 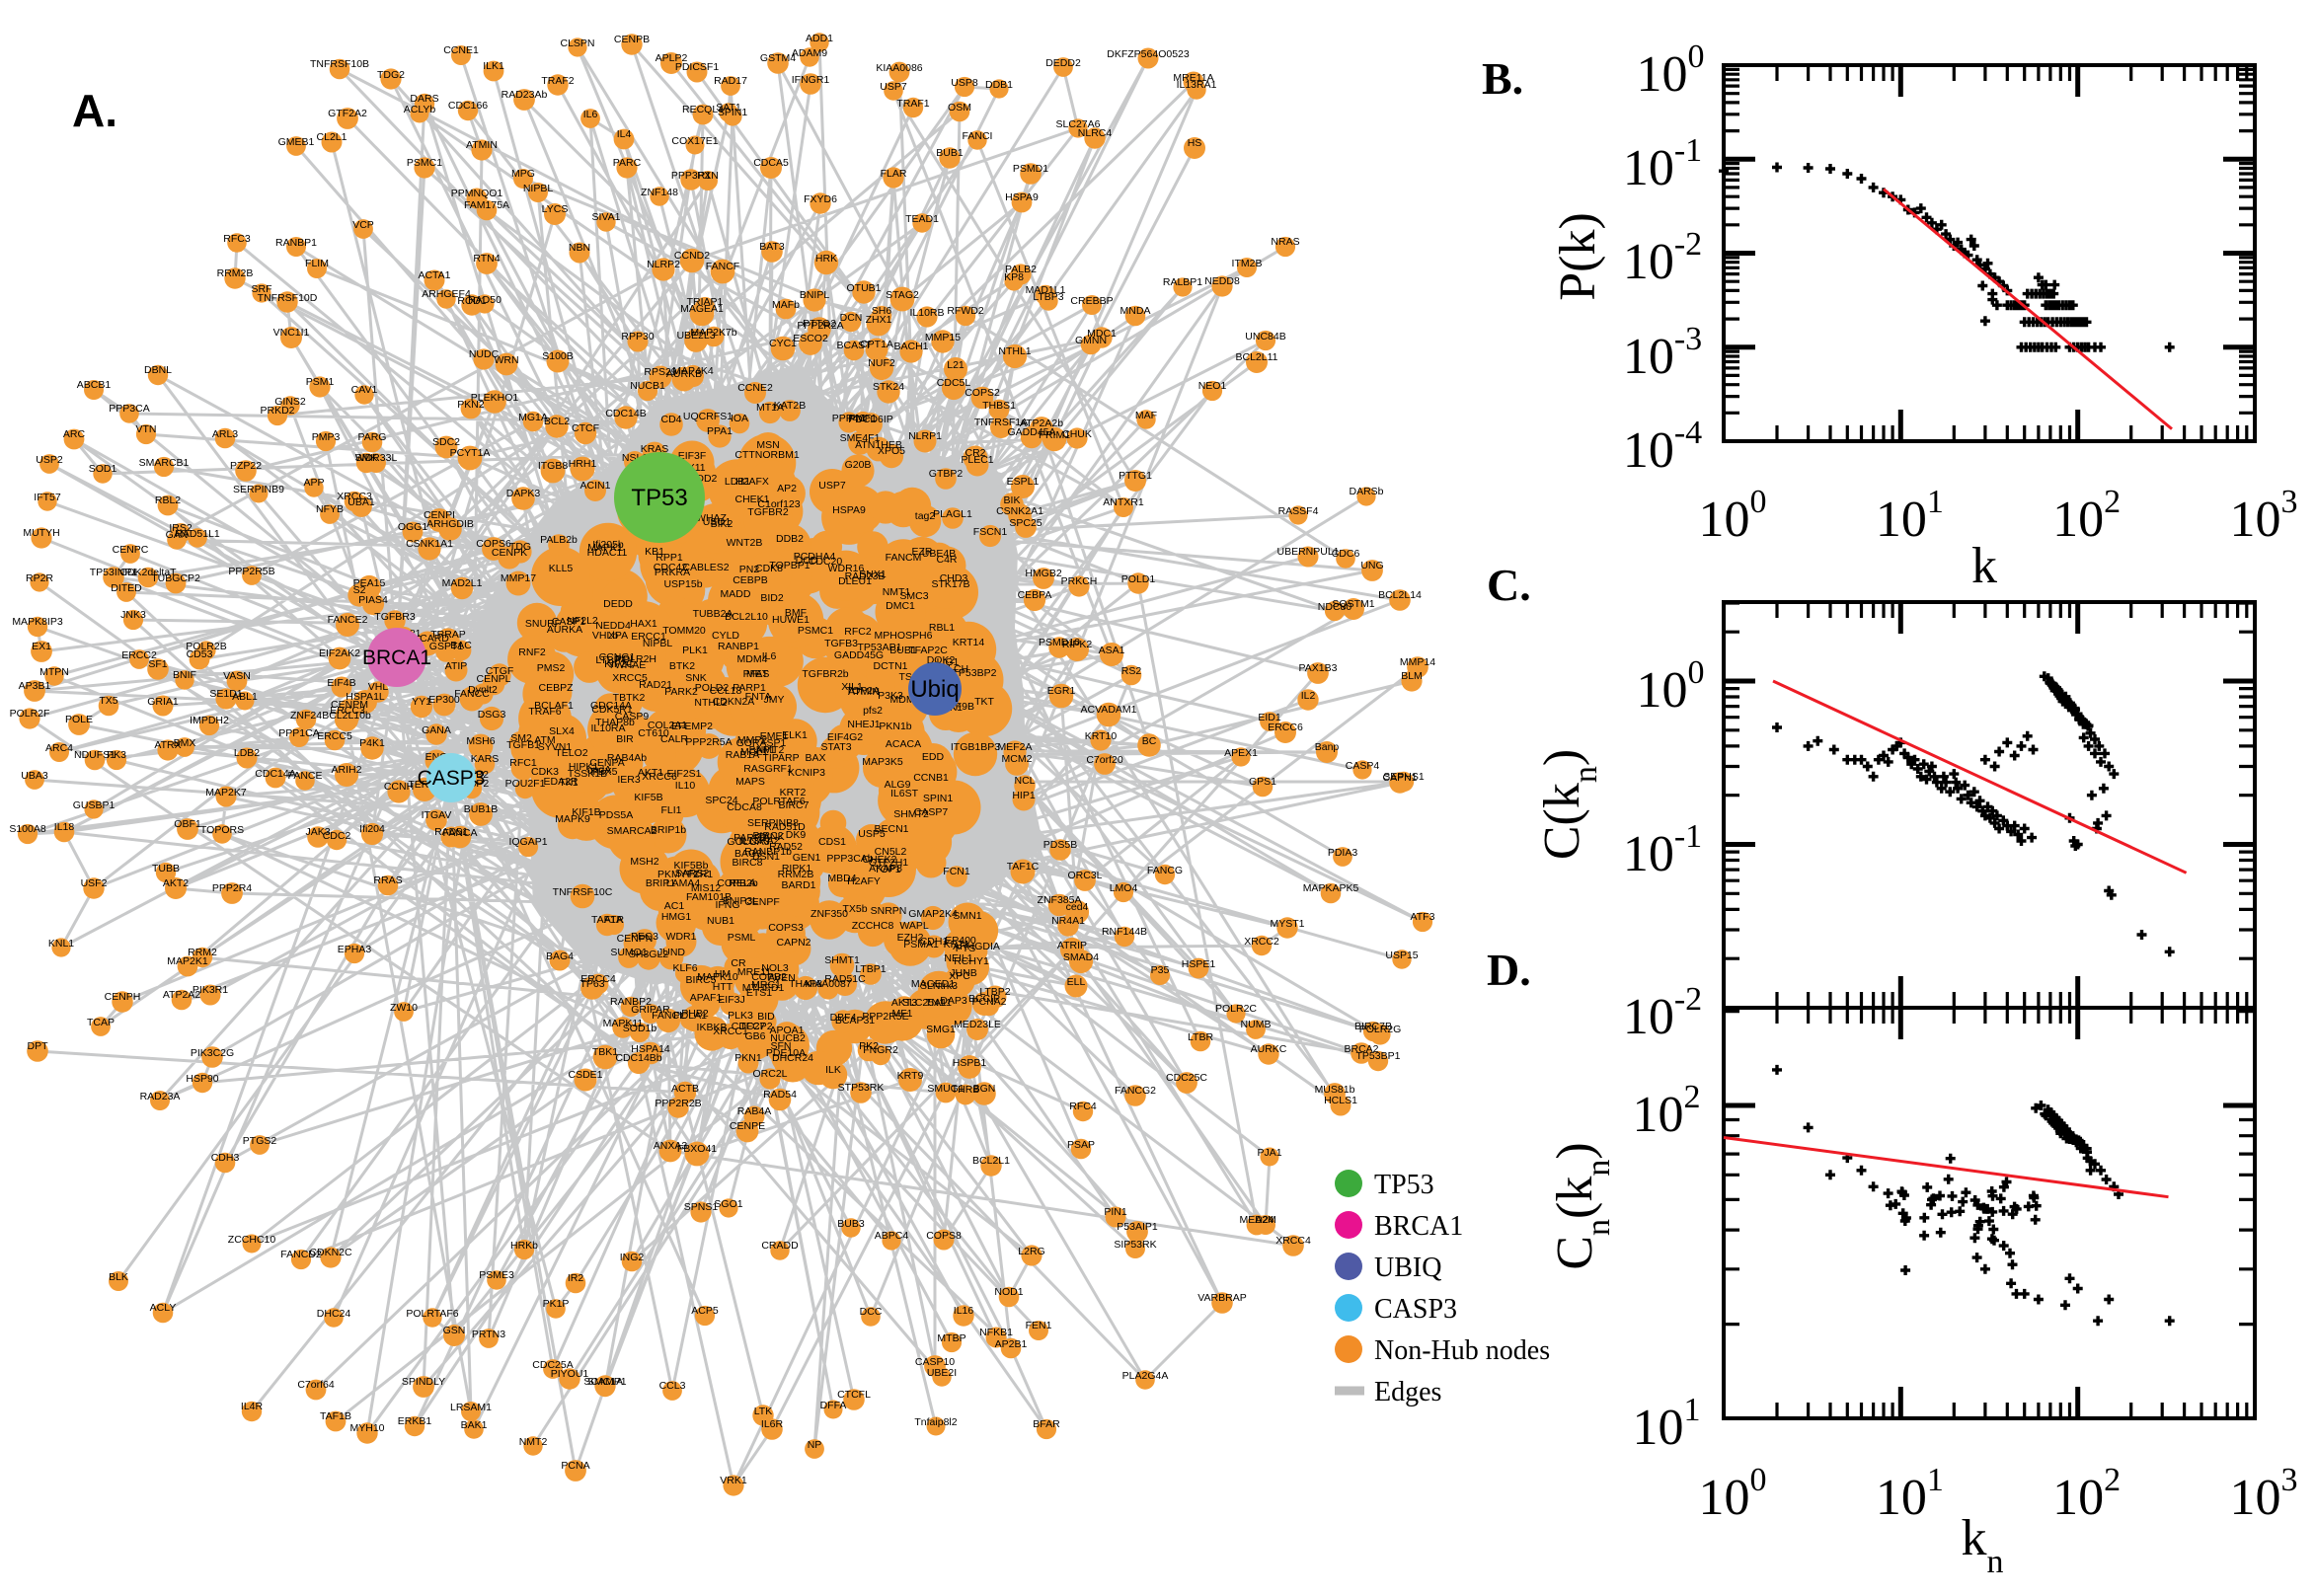 I want to click on svg-text: NFYB, so click(x=330, y=509).